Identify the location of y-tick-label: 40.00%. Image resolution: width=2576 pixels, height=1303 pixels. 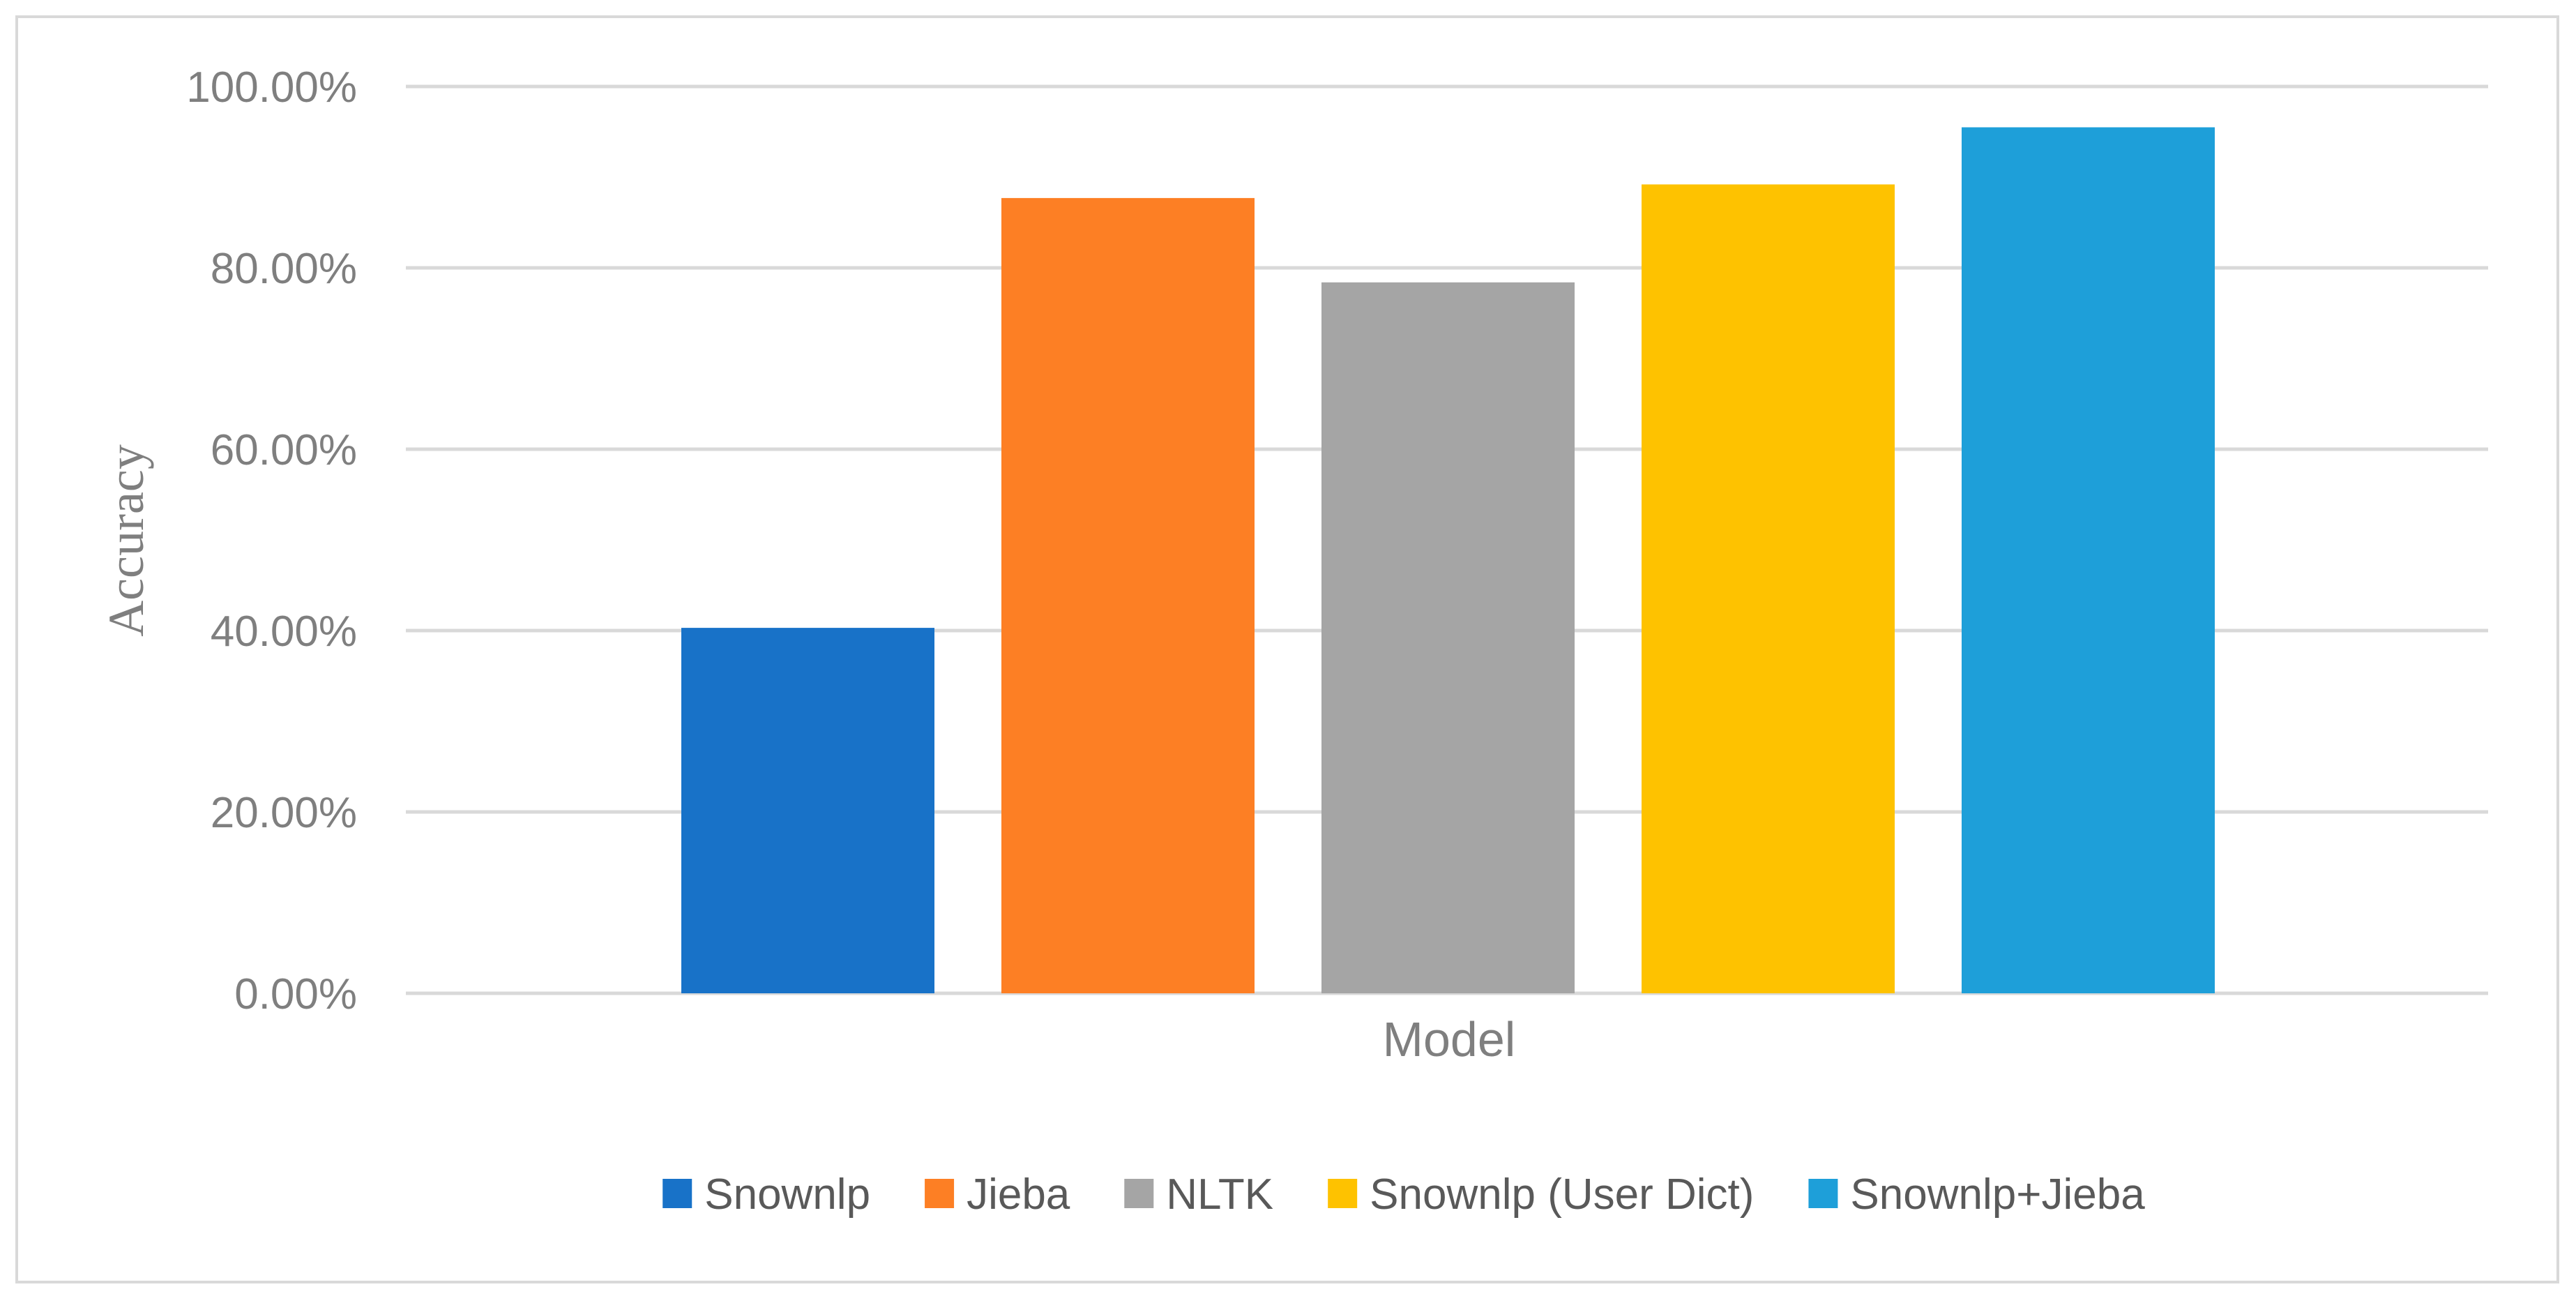
(284, 632).